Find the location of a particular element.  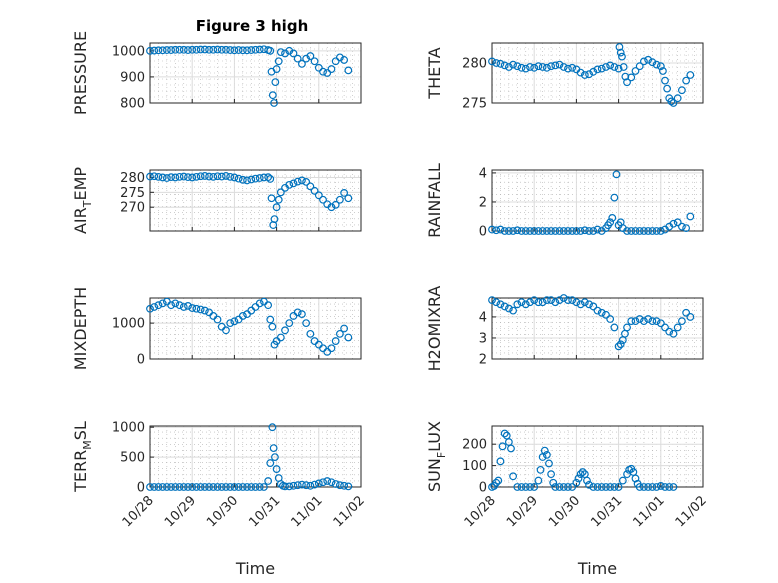

y-tick-label: 200 is located at coordinates (474, 445).